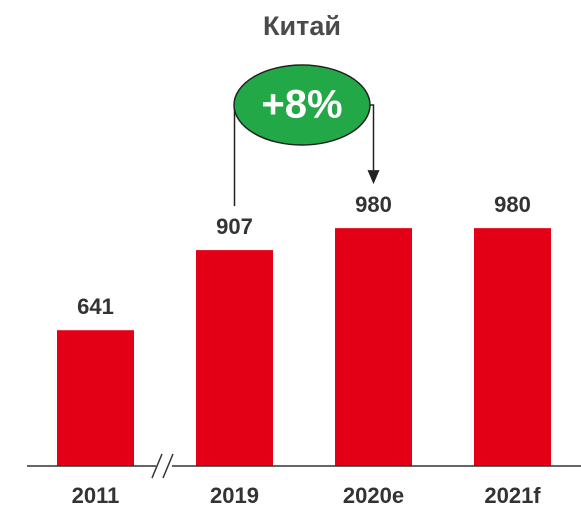  I want to click on axis-break-gap, so click(164, 466).